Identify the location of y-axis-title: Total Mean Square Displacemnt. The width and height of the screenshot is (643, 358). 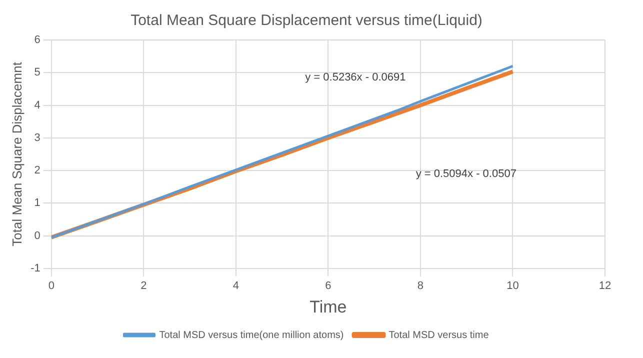
(16, 154).